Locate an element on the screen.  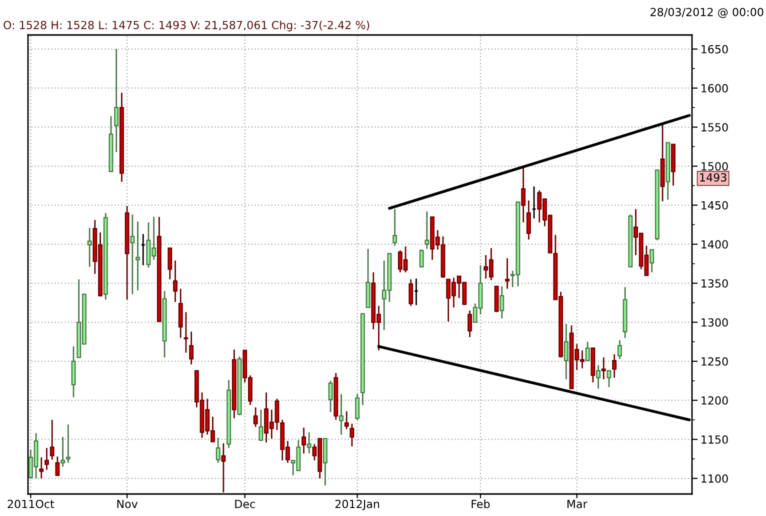
y-tick-label: 1250 is located at coordinates (715, 361).